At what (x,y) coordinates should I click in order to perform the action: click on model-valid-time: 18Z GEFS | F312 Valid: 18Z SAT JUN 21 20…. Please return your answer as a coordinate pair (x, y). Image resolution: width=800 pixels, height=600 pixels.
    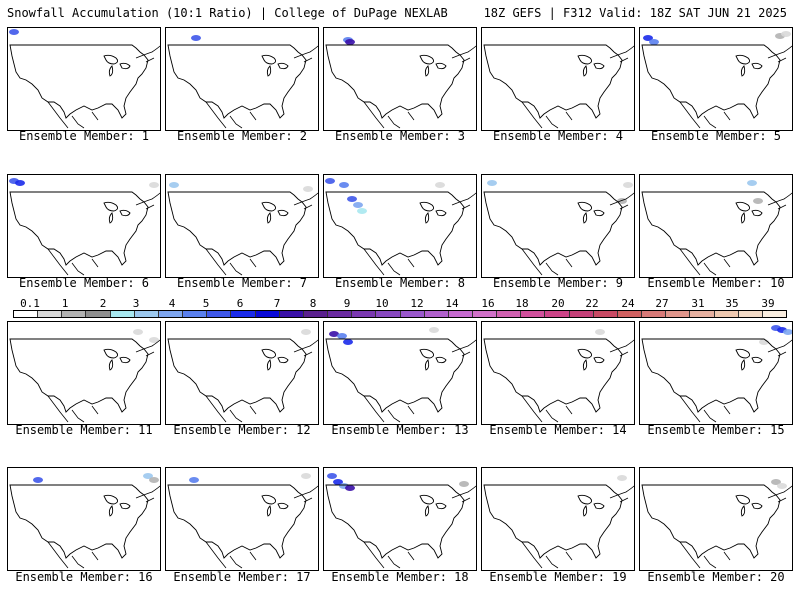
    Looking at the image, I should click on (635, 13).